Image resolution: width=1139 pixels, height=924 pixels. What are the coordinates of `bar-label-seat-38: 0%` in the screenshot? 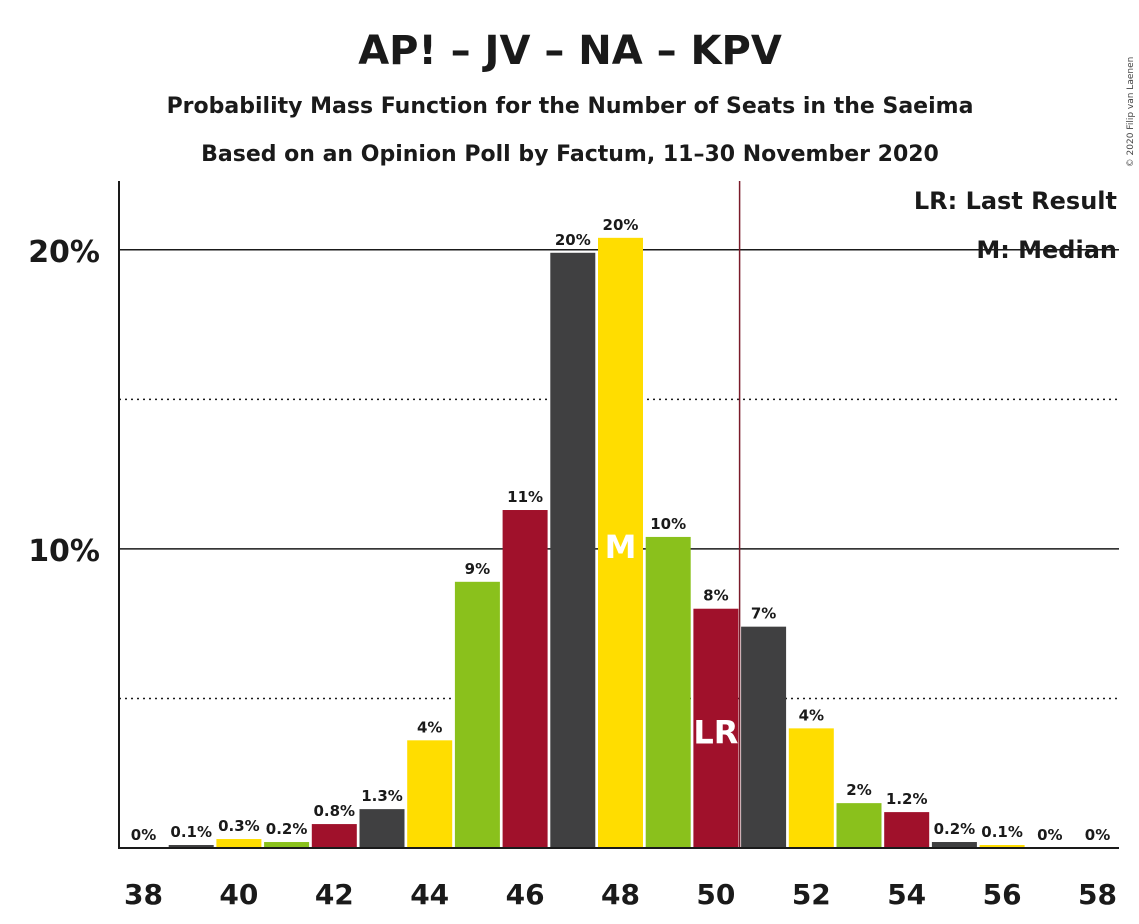 It's located at (143, 835).